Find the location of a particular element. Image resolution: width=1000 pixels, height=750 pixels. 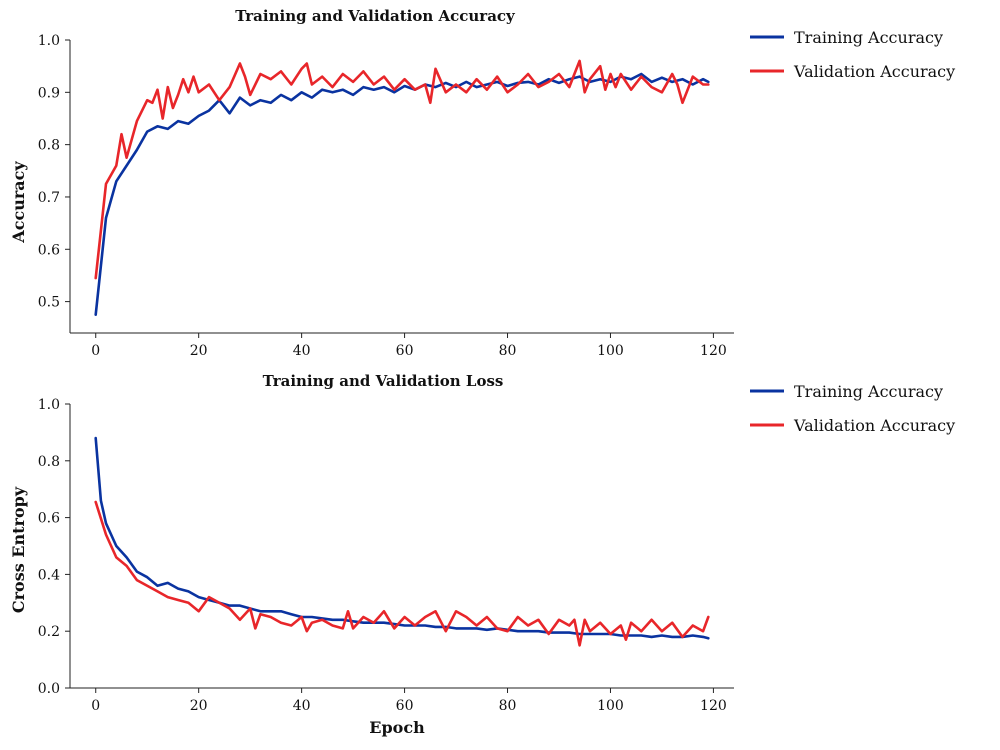

y-tick-label: 0.5 is located at coordinates (49, 303).